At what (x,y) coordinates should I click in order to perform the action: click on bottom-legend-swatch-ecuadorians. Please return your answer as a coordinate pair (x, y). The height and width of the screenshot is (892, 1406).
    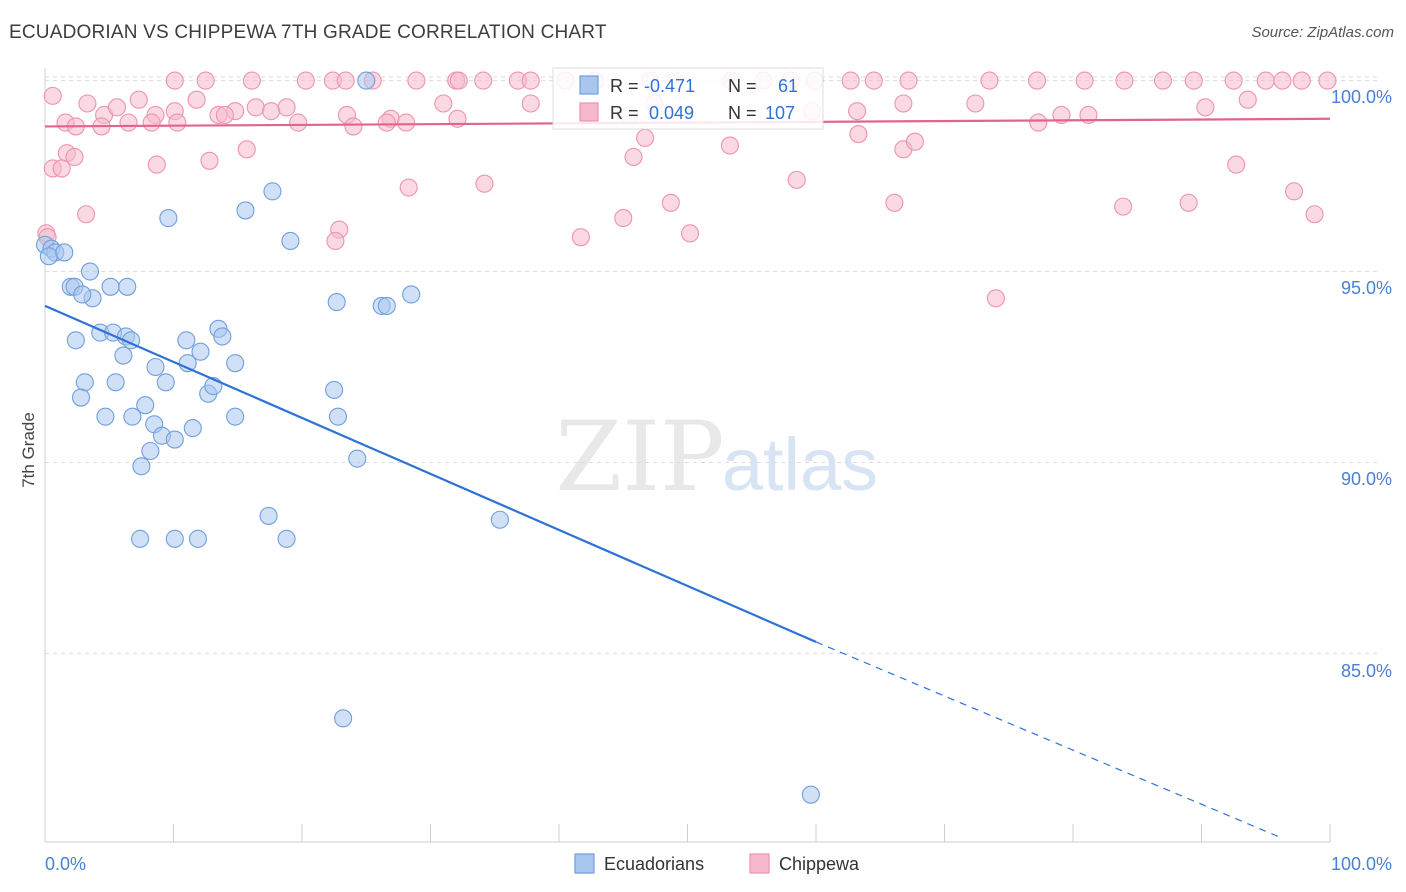
    Looking at the image, I should click on (584, 863).